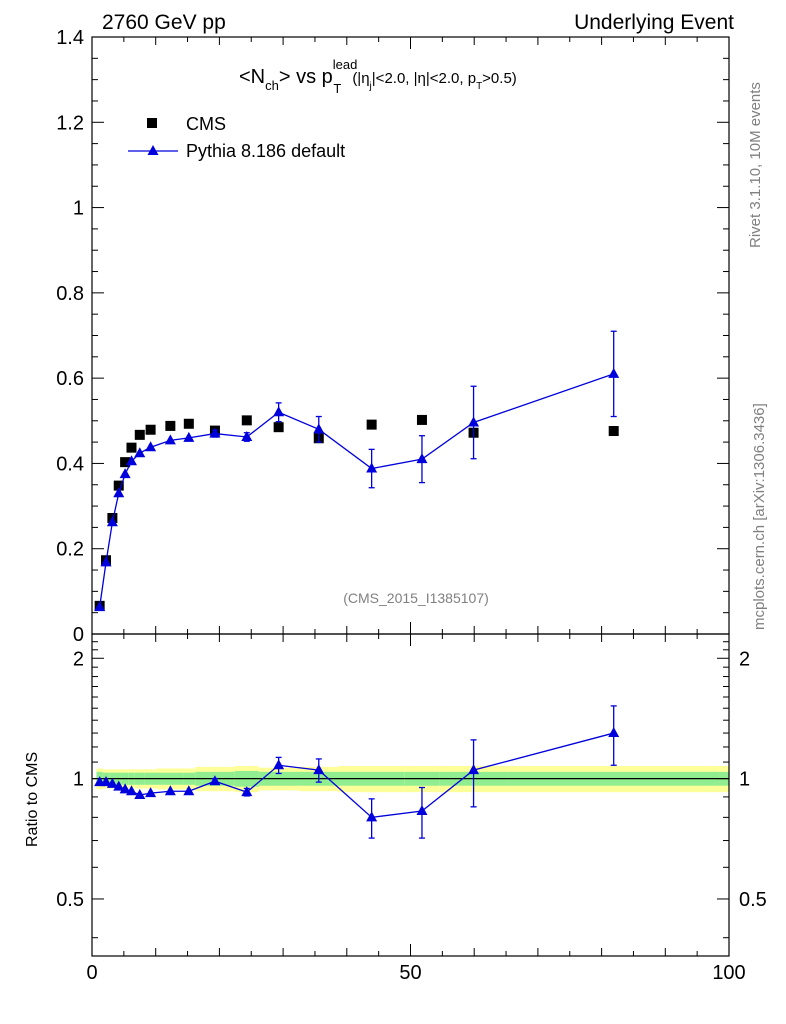 This screenshot has height=1024, width=786. Describe the element at coordinates (755, 165) in the screenshot. I see `rivet-label: Rivet 3.1.10, 10M events` at that location.